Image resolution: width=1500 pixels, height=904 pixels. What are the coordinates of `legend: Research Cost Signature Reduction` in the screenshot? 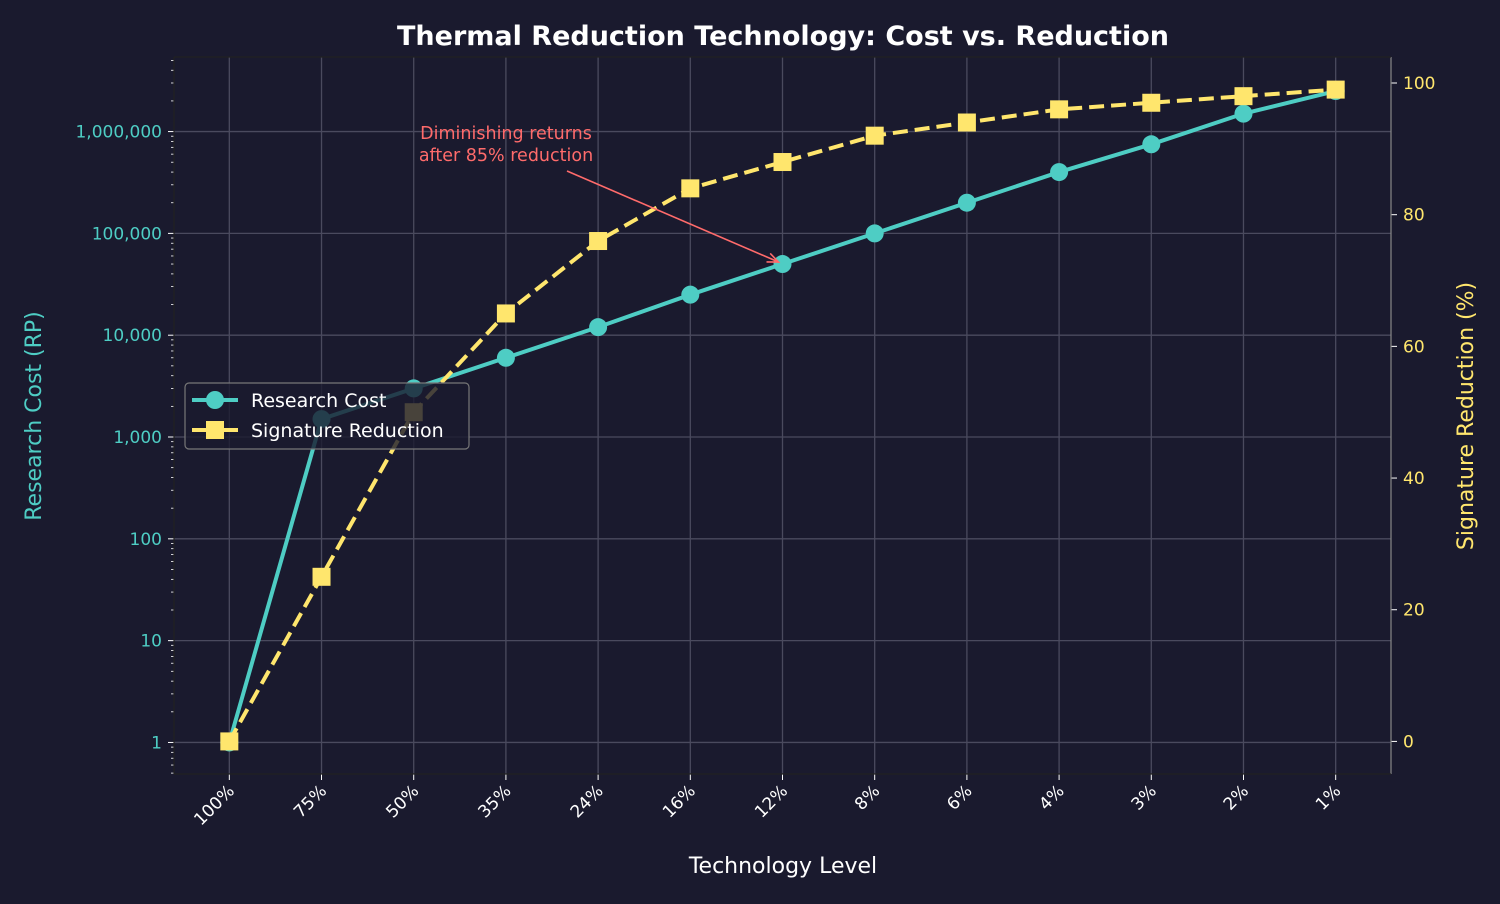 It's located at (327, 416).